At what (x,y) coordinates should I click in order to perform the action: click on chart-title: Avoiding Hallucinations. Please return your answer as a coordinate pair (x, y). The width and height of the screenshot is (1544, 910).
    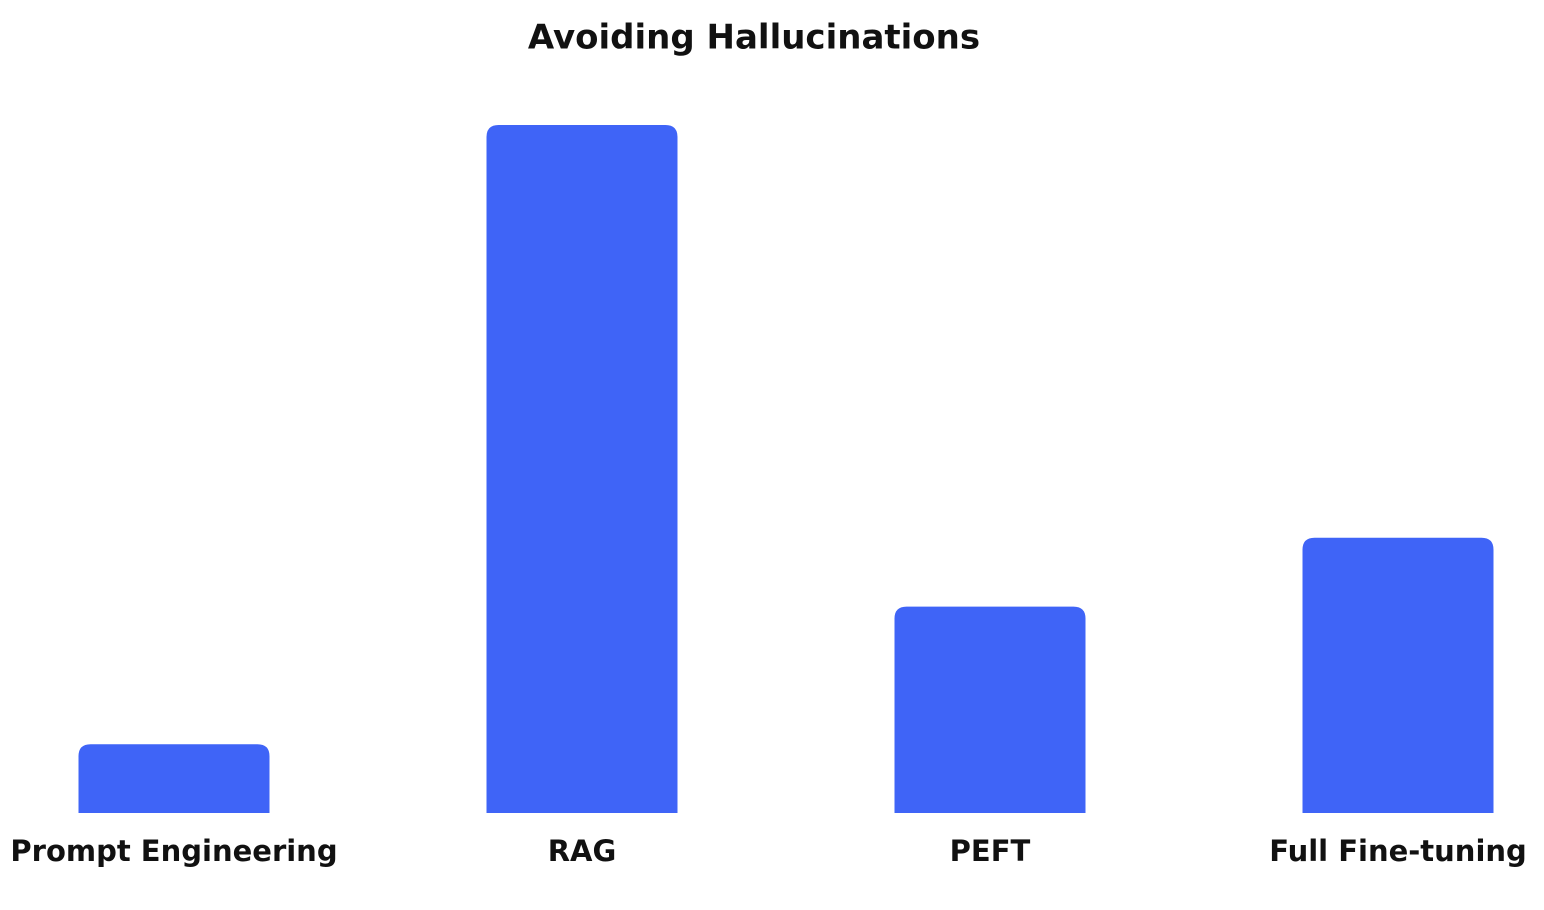
    Looking at the image, I should click on (754, 38).